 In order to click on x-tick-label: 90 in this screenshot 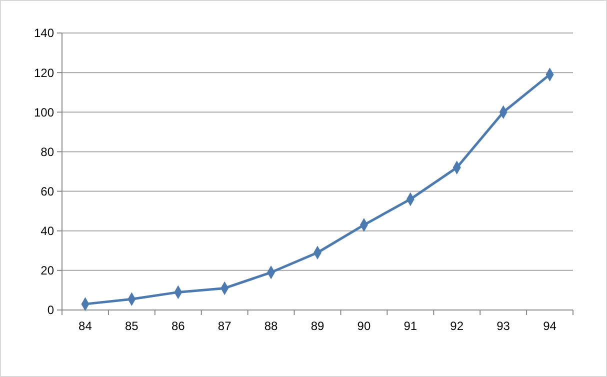, I will do `click(364, 326)`.